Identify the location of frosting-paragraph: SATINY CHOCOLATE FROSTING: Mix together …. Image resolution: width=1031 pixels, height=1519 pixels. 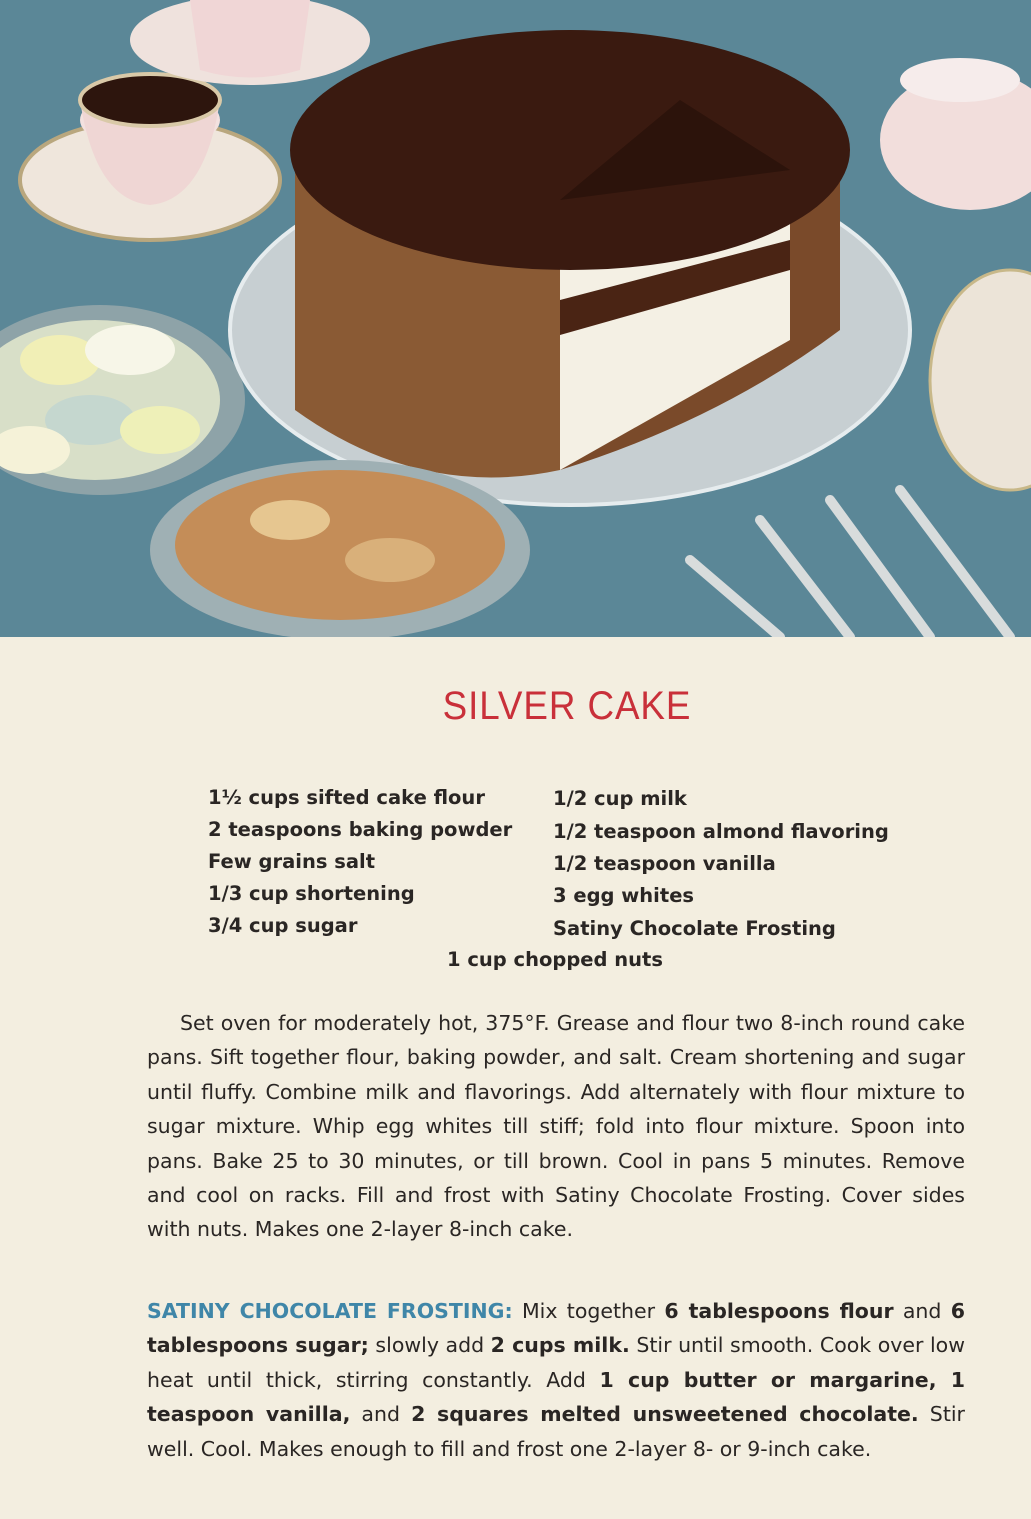
(556, 1380).